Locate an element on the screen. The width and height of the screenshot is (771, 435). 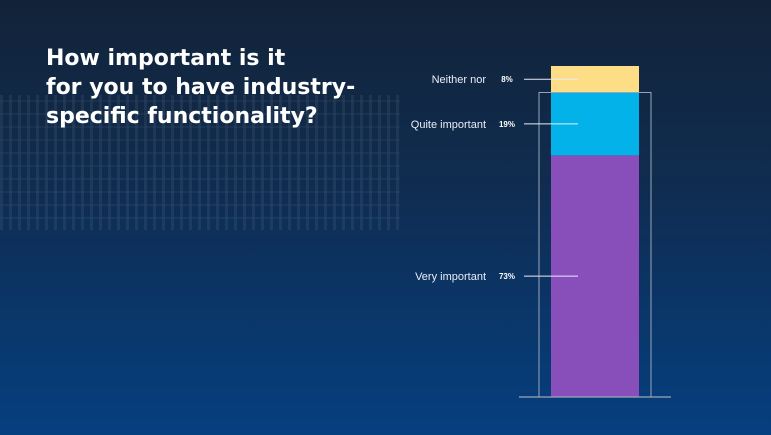
value-label-0: 73% is located at coordinates (507, 276).